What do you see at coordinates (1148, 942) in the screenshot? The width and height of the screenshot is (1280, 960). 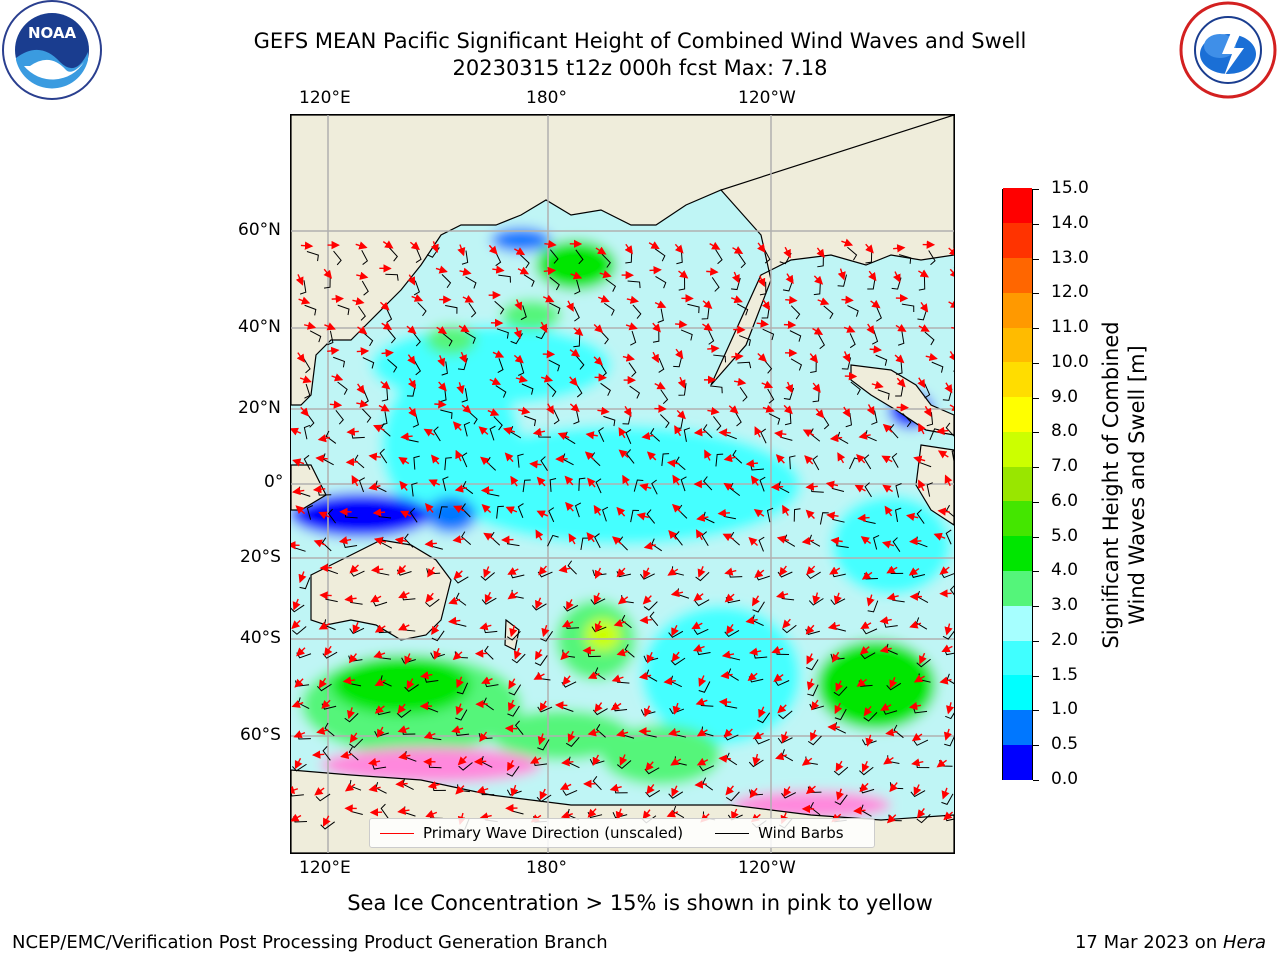 I see `footer-date: 17 Mar 2023 on` at bounding box center [1148, 942].